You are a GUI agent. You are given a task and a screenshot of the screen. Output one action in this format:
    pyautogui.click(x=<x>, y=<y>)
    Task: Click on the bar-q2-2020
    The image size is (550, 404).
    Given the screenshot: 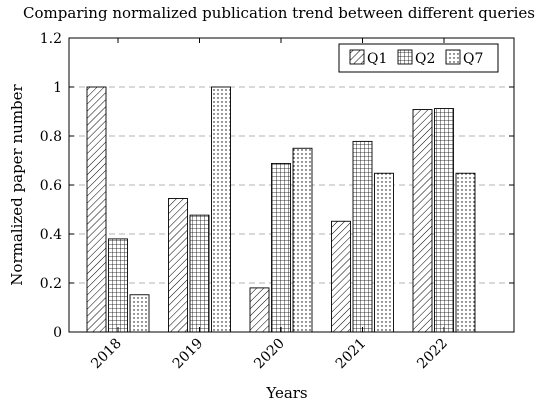 What is the action you would take?
    pyautogui.click(x=281, y=247)
    